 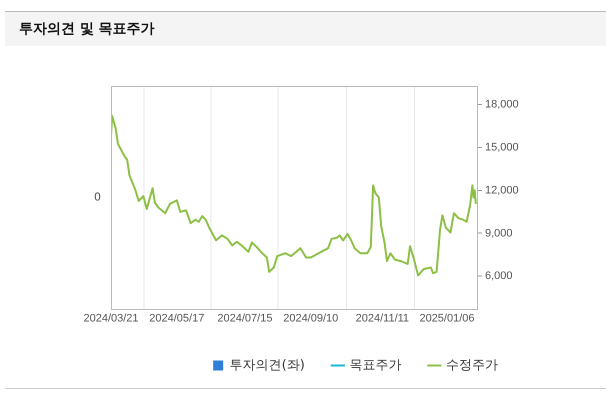 I want to click on y2-tick-label: 18,000, so click(x=502, y=104).